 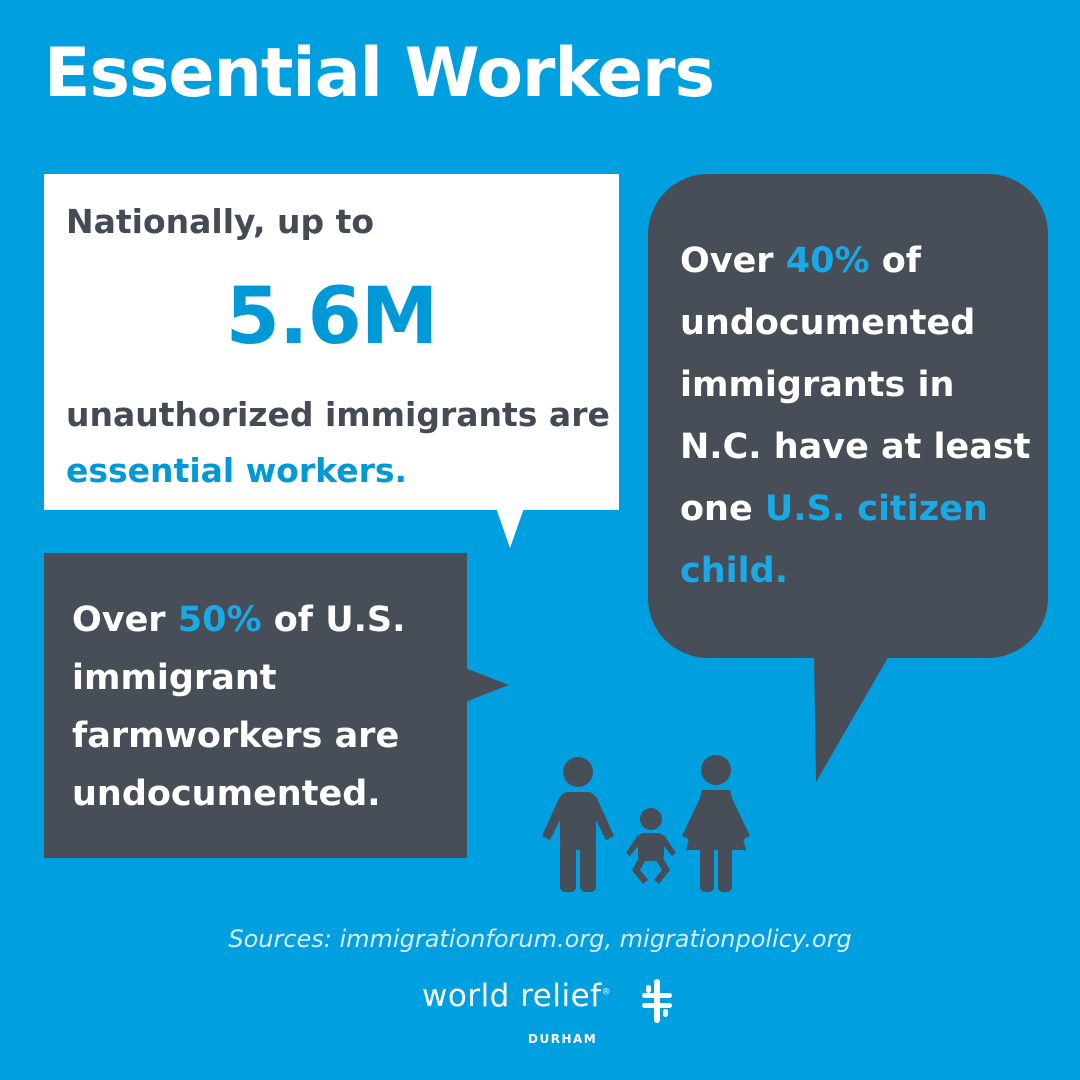 I want to click on family-icon, so click(x=646, y=823).